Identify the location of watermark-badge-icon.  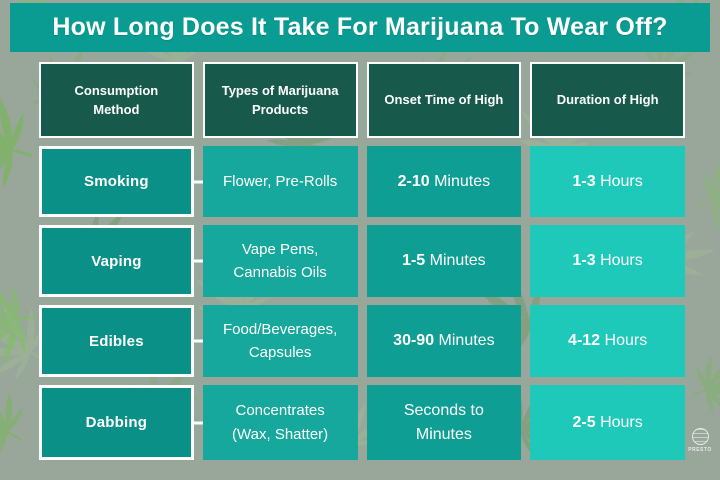
(700, 436).